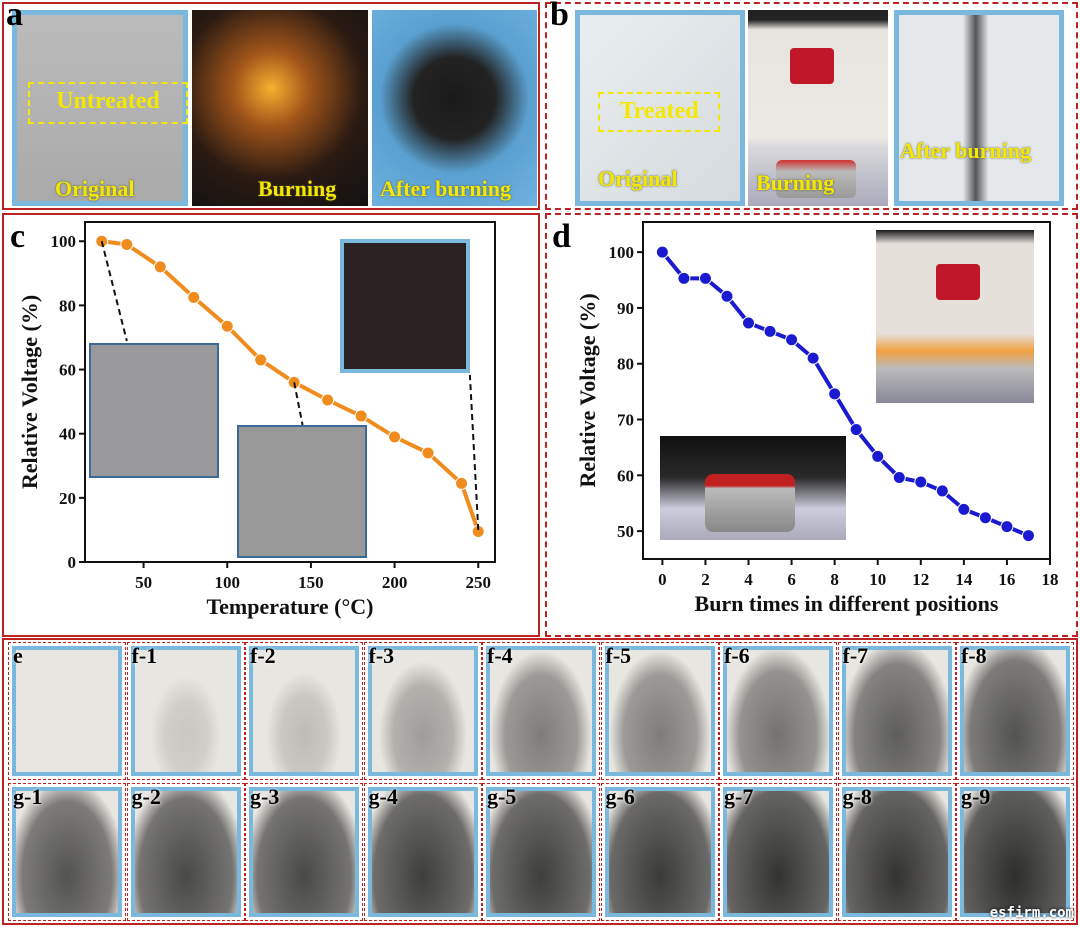  I want to click on burn-sequence-cell: f-2, so click(304, 711).